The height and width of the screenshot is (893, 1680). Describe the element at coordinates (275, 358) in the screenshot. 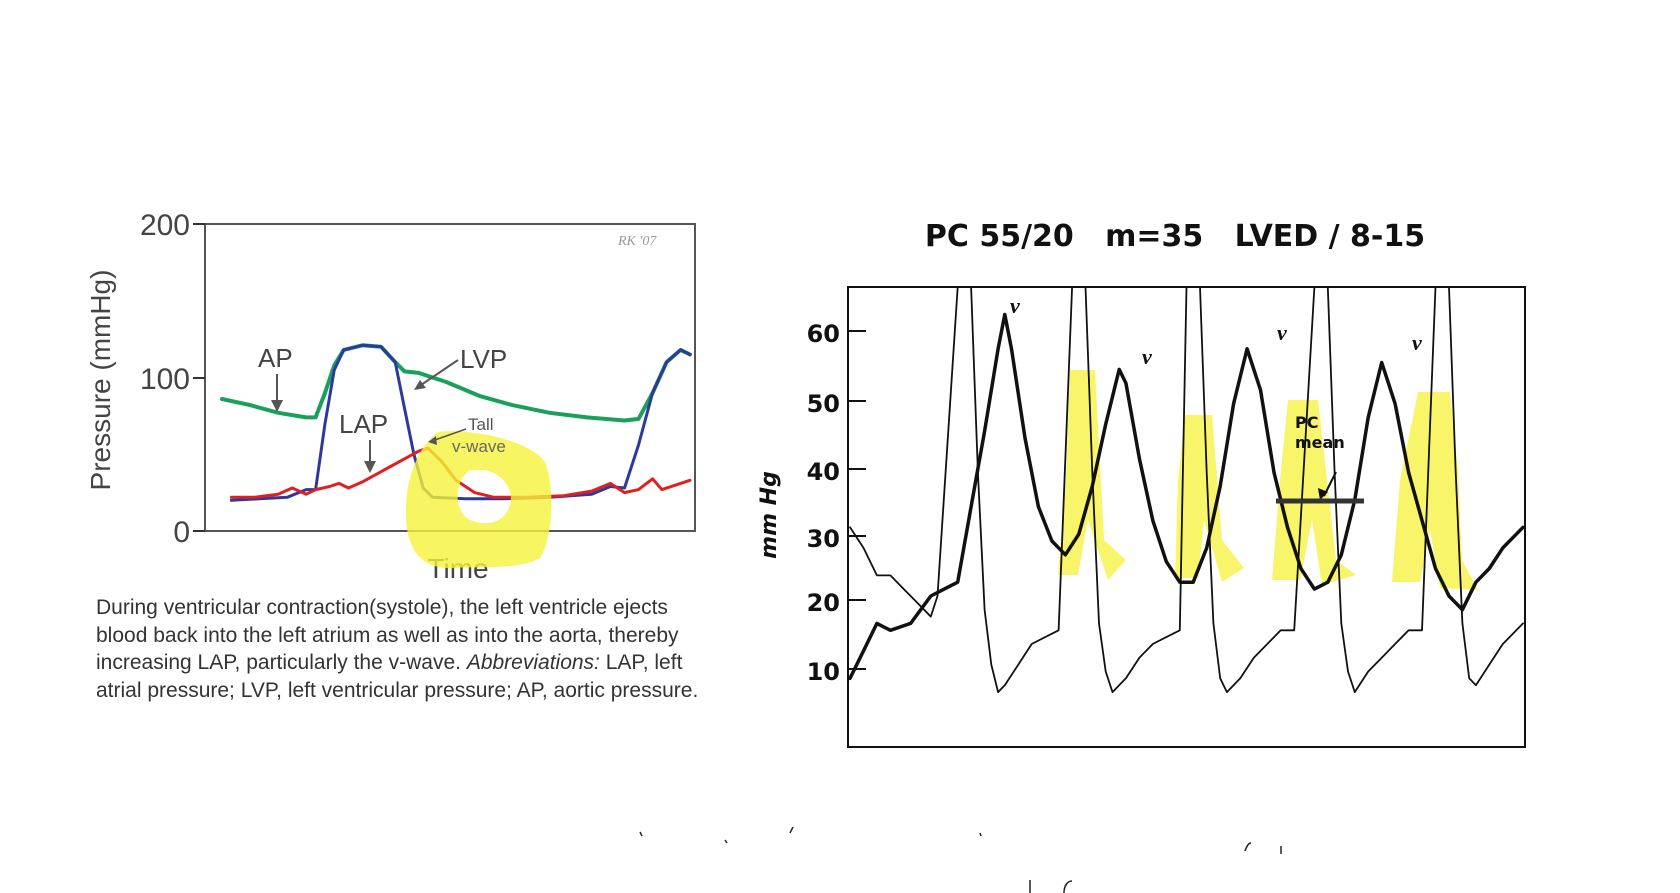

I see `left-annotation-ap: AP` at that location.